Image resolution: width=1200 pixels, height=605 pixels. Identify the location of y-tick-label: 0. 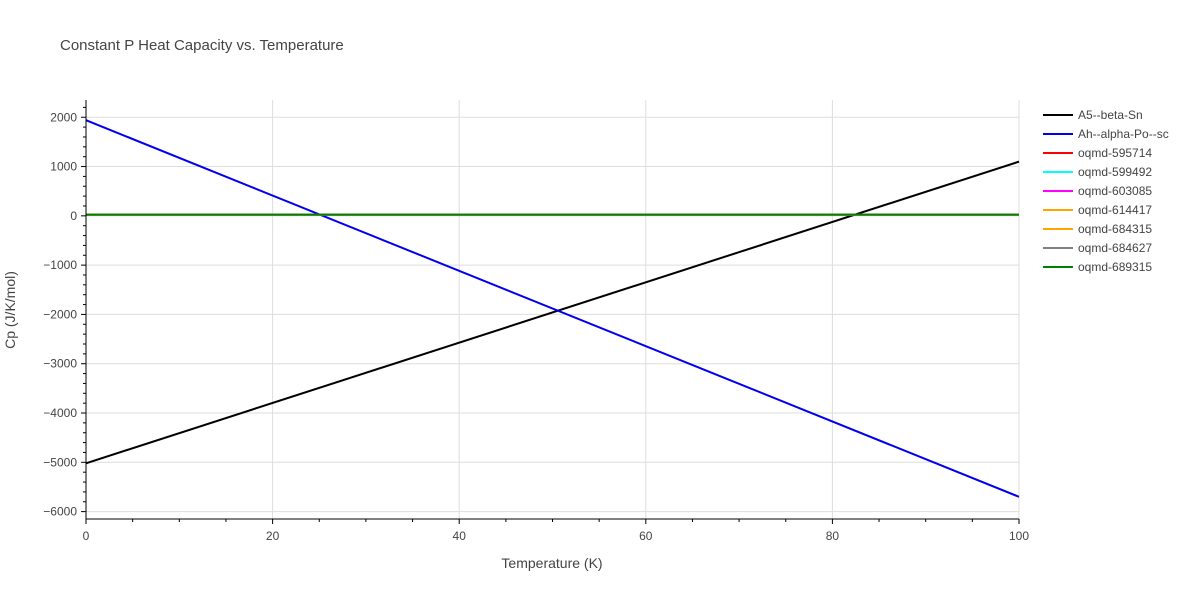
(73, 216).